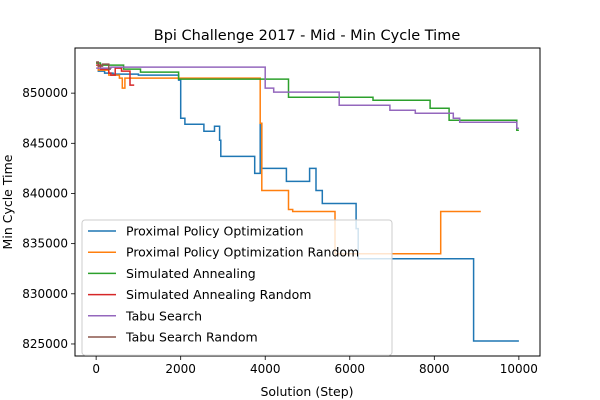 The image size is (600, 400). I want to click on y-tick-label: 850000, so click(45, 93).